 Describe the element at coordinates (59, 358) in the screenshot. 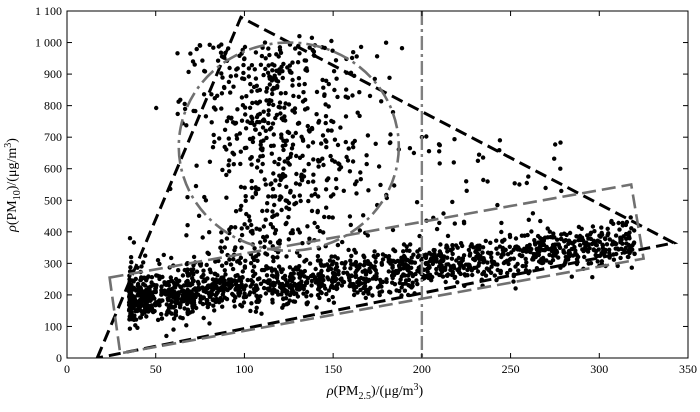

I see `y-tick-label: 0` at that location.